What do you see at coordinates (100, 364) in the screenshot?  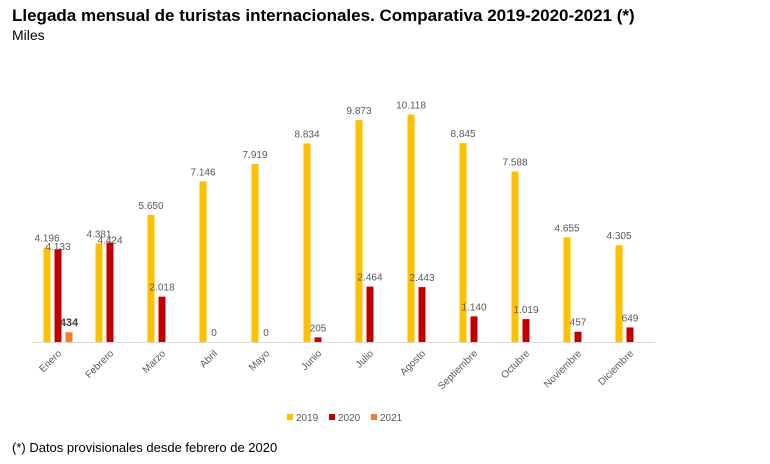 I see `x-tick-label-febrero: Febrero` at bounding box center [100, 364].